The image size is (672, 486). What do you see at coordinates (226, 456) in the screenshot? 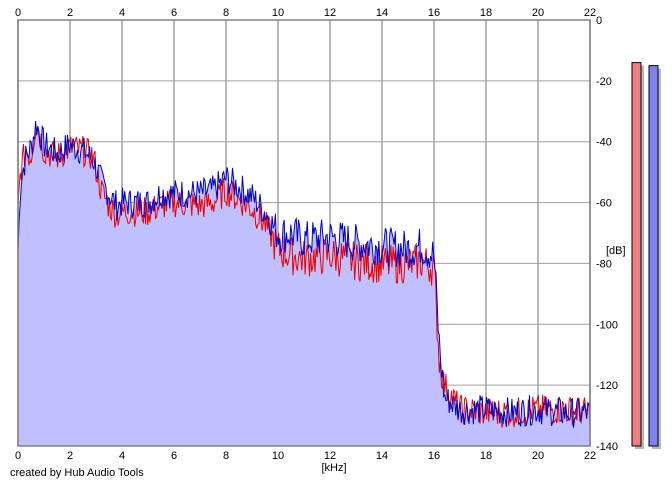
I see `x-tick-label-bottom: 8` at bounding box center [226, 456].